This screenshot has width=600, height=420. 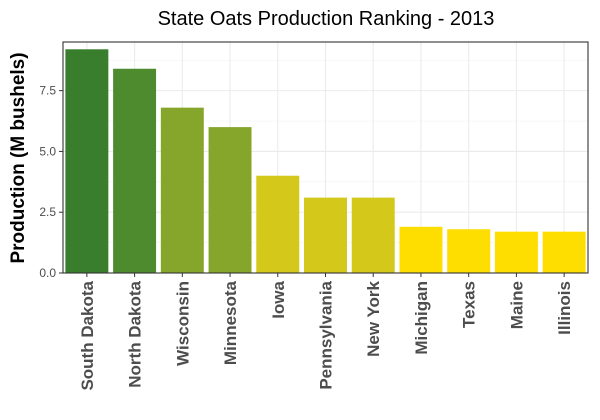 I want to click on chart-title: State Oats Production Ranking - 2013, so click(x=326, y=19).